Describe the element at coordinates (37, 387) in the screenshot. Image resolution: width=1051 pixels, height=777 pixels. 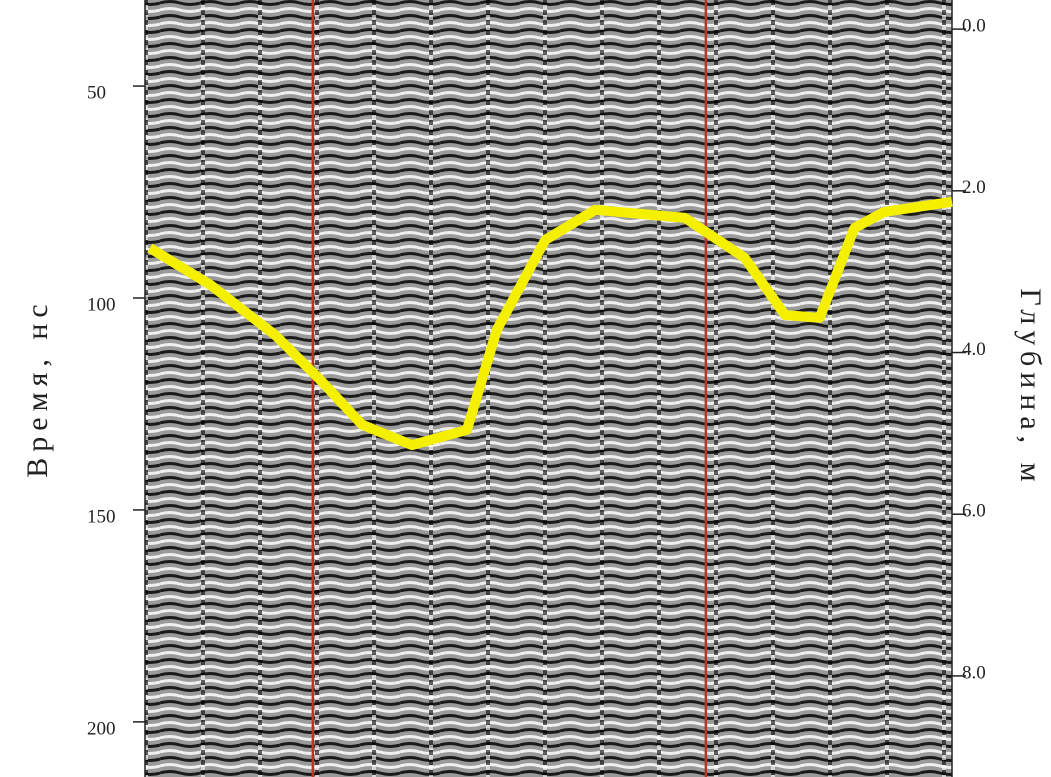
I see `y-axis-label: Время, нс` at that location.